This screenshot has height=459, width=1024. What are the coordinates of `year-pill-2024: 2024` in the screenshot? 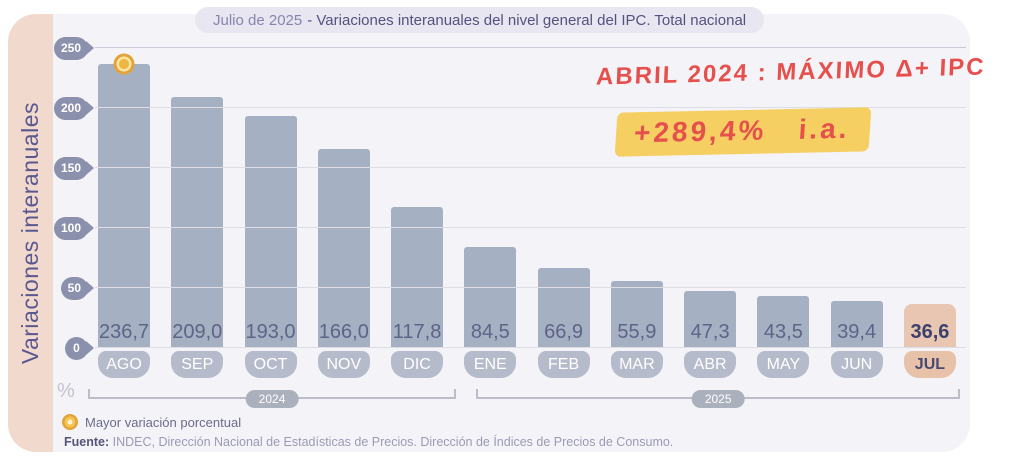 It's located at (272, 399).